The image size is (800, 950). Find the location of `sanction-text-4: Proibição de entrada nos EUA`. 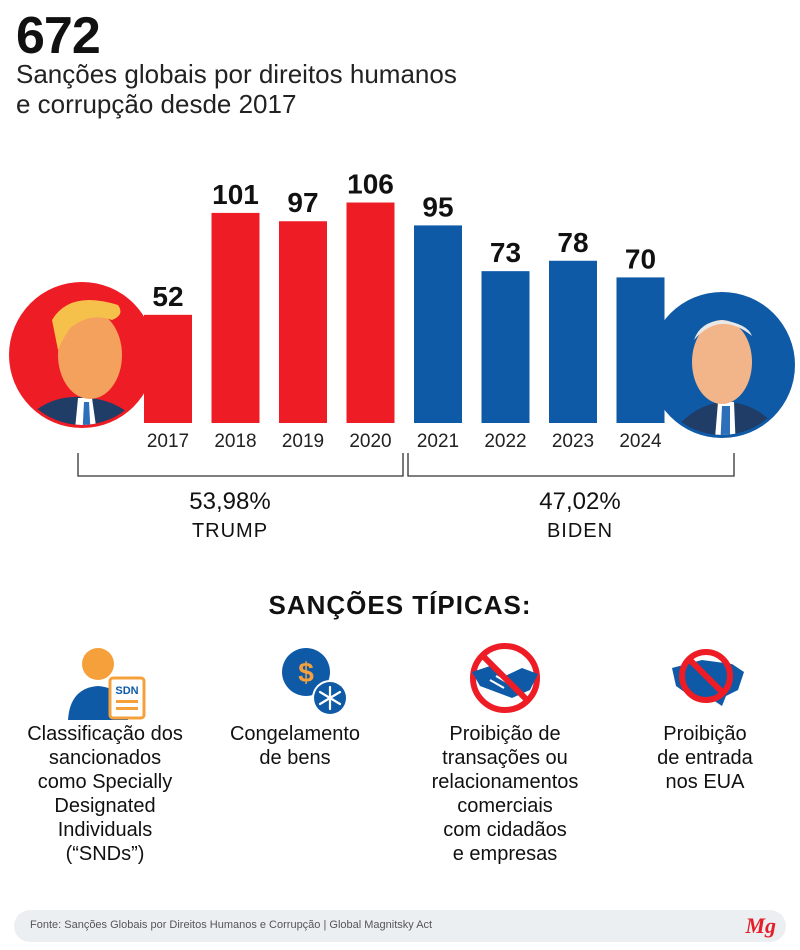

sanction-text-4: Proibição de entrada nos EUA is located at coordinates (705, 758).